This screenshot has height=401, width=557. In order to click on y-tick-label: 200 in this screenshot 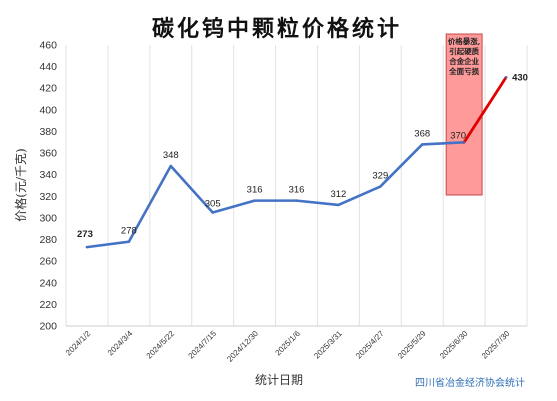, I will do `click(48, 327)`.